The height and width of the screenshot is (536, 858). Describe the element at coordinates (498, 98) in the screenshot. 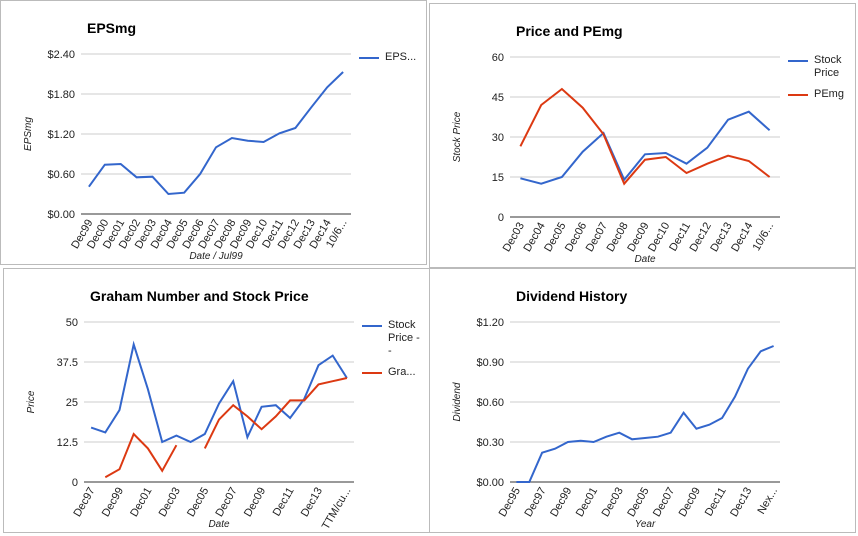

I see `y-tick-label: 45` at that location.